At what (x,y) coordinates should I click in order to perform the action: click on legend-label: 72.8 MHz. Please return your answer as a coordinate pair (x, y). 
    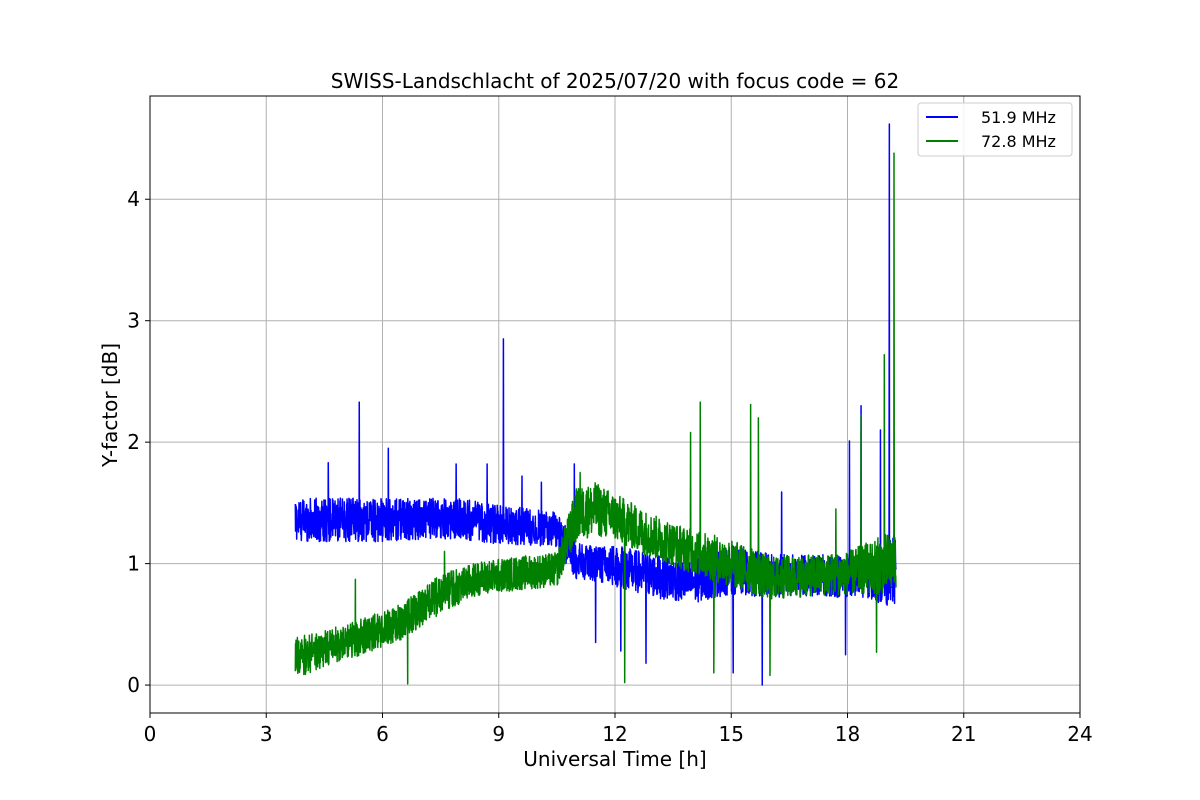
    Looking at the image, I should click on (1018, 141).